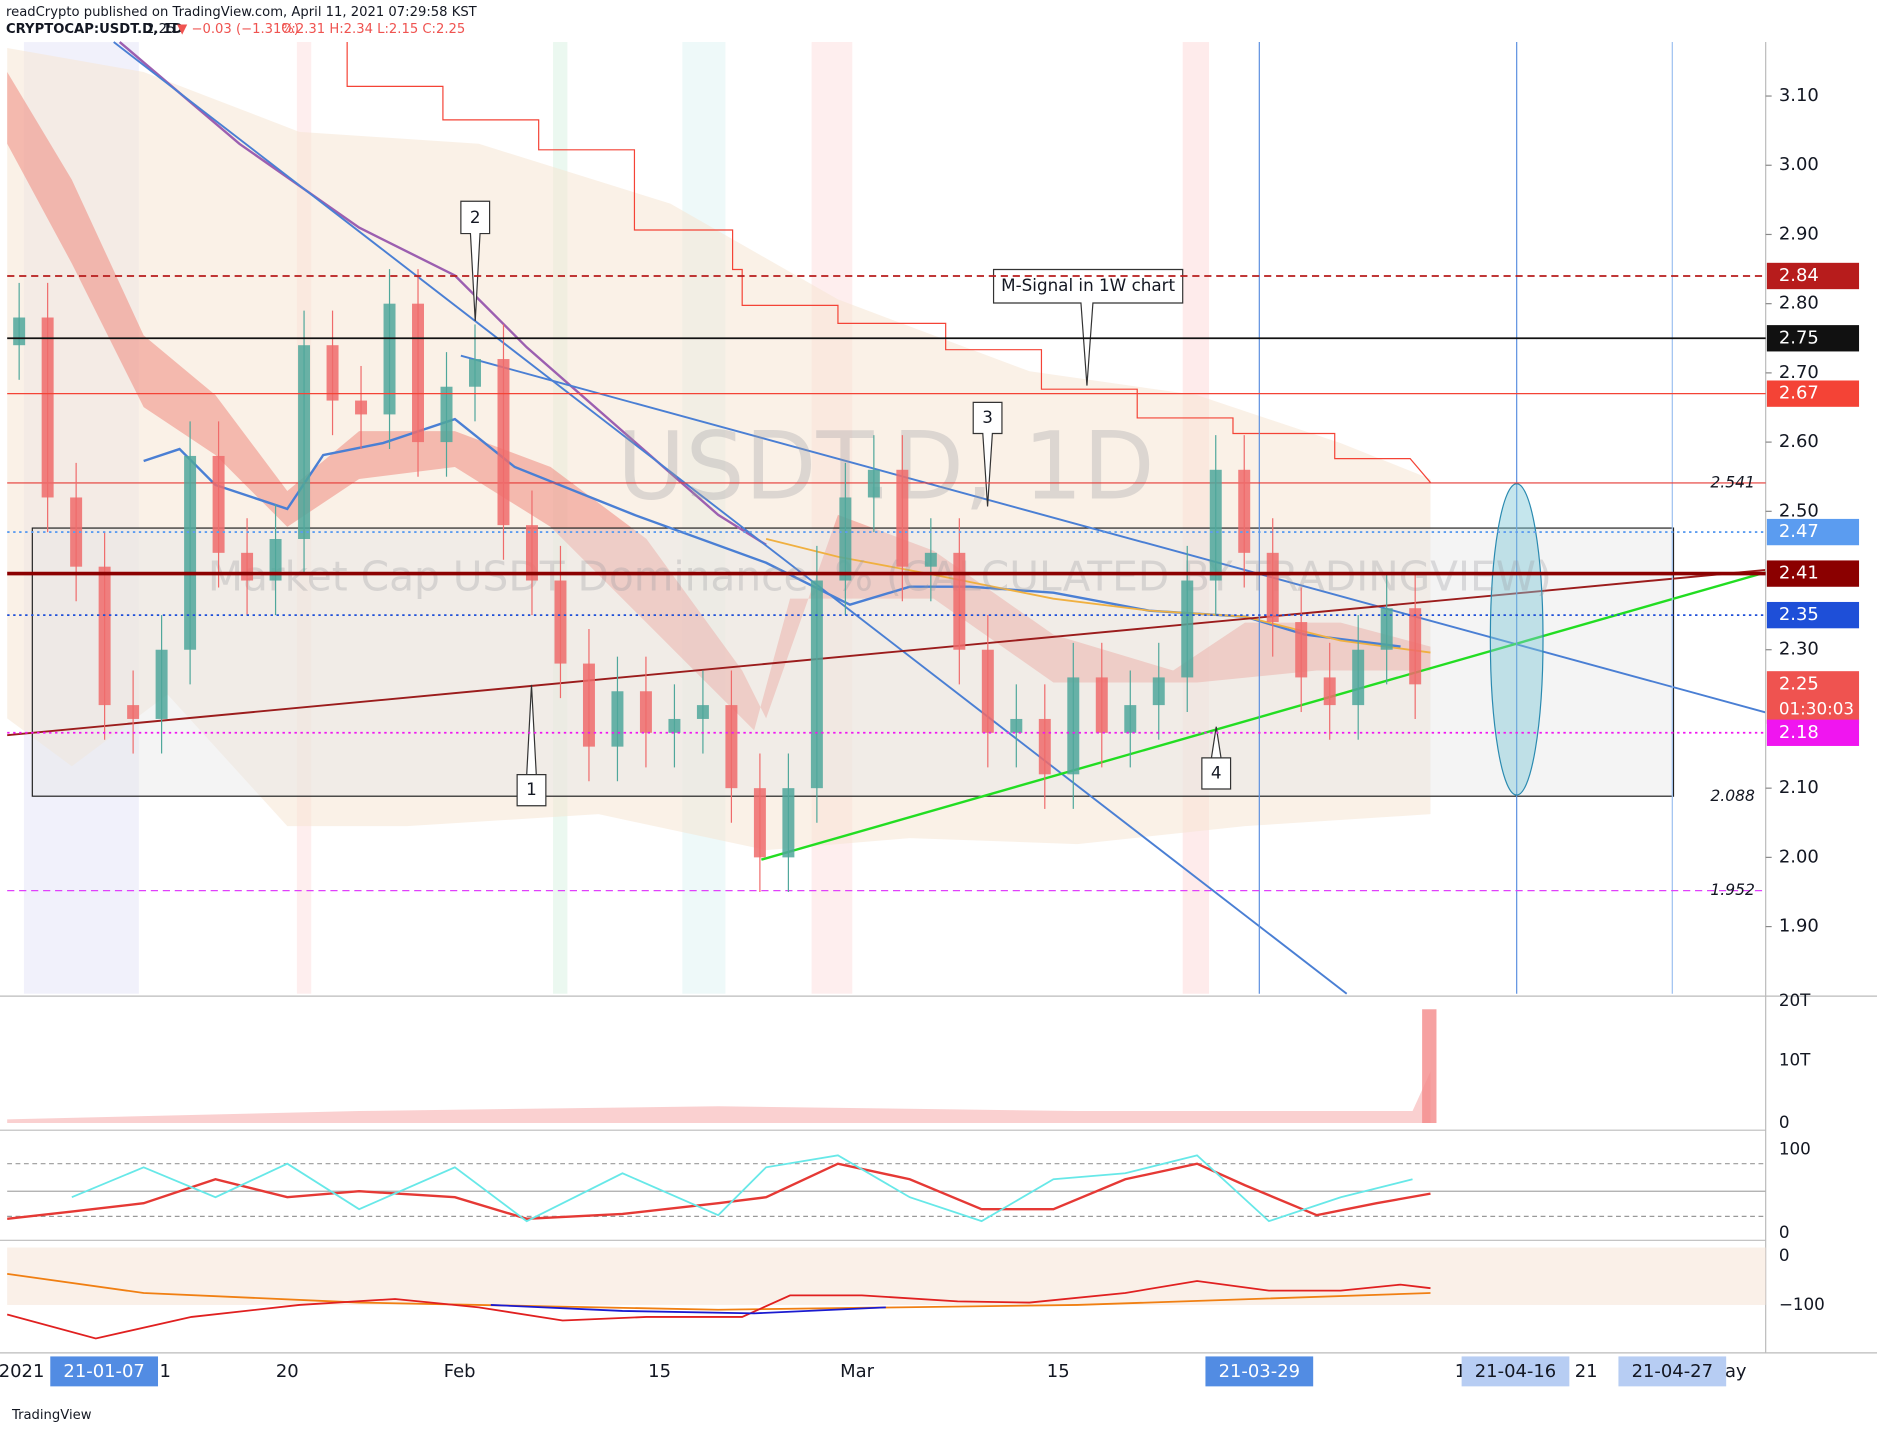 Image resolution: width=1877 pixels, height=1436 pixels. I want to click on date-label: 21-03-29, so click(1259, 1371).